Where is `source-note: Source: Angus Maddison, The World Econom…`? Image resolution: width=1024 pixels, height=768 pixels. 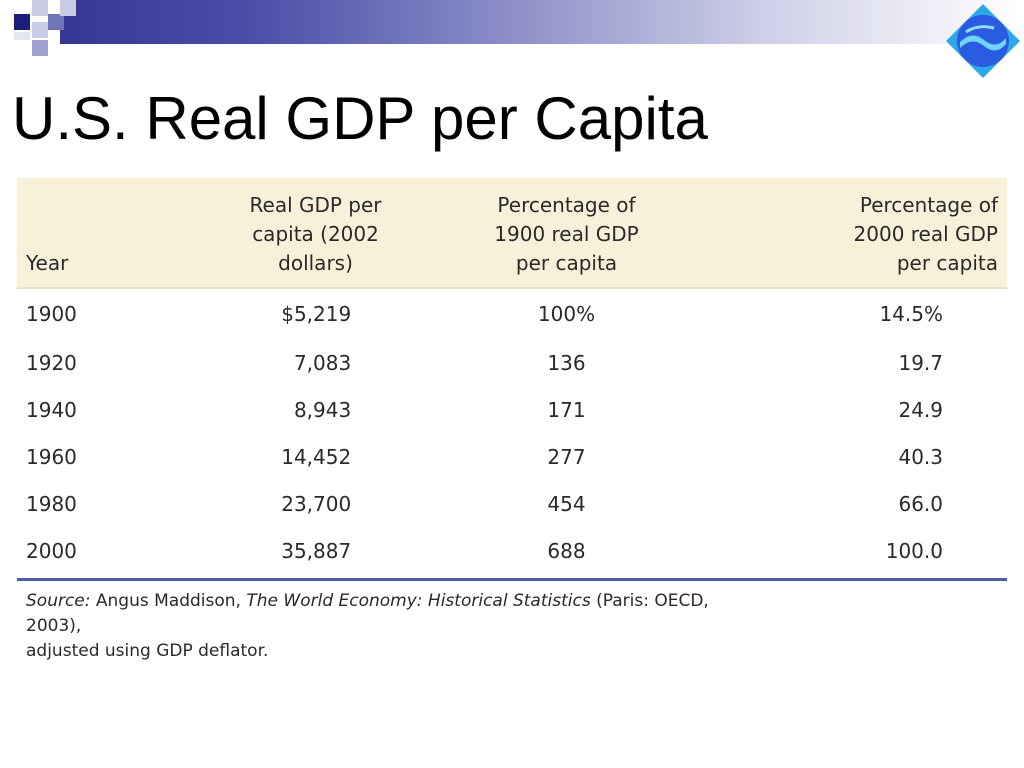
source-note: Source: Angus Maddison, The World Econom… is located at coordinates (376, 626).